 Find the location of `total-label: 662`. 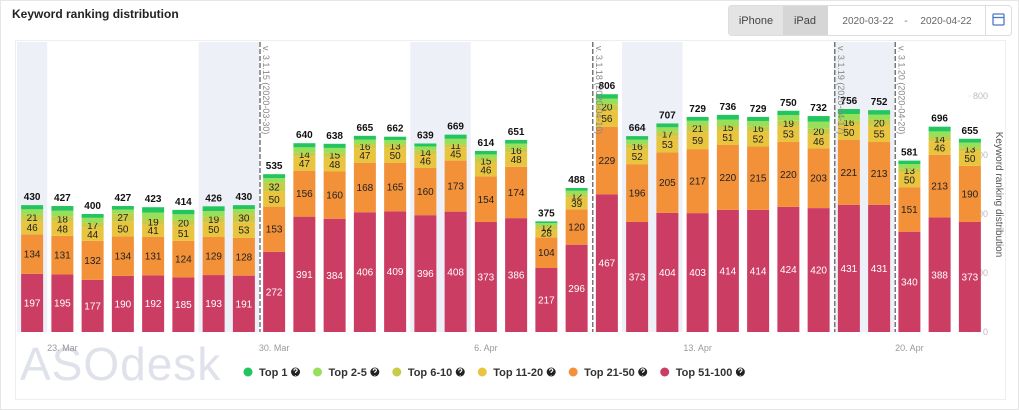

total-label: 662 is located at coordinates (395, 129).